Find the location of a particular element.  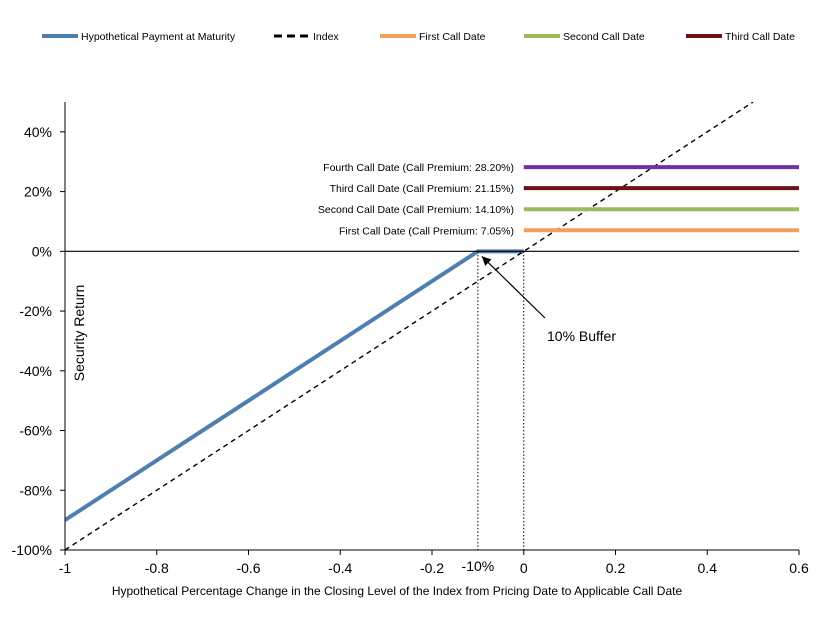

call-line-label: First Call Date (Call Premium: 7.05%) is located at coordinates (426, 231).